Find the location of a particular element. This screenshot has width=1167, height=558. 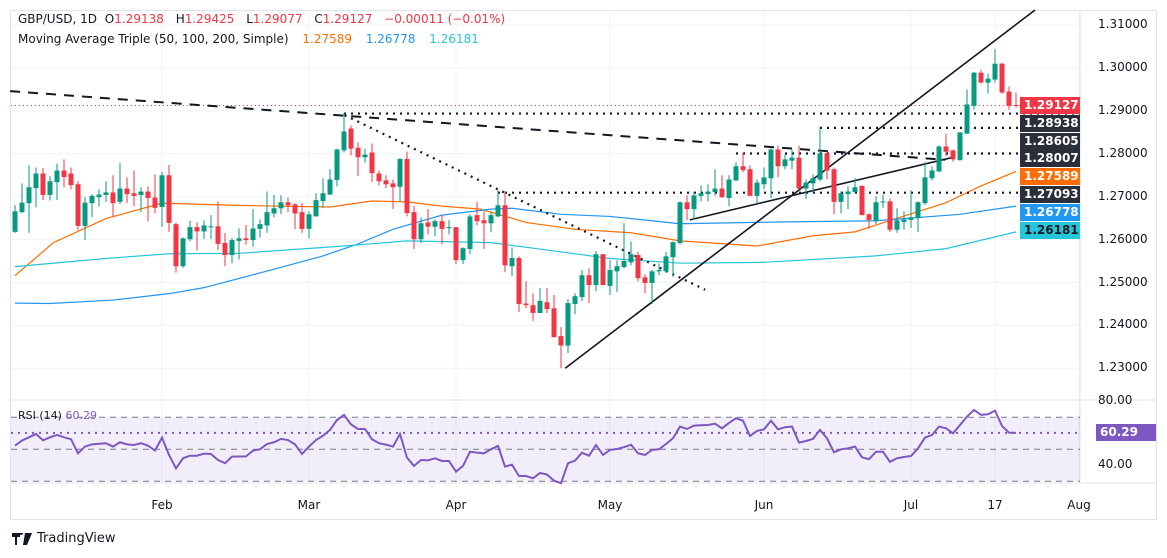

price-tag: 1.28938 is located at coordinates (1050, 123).